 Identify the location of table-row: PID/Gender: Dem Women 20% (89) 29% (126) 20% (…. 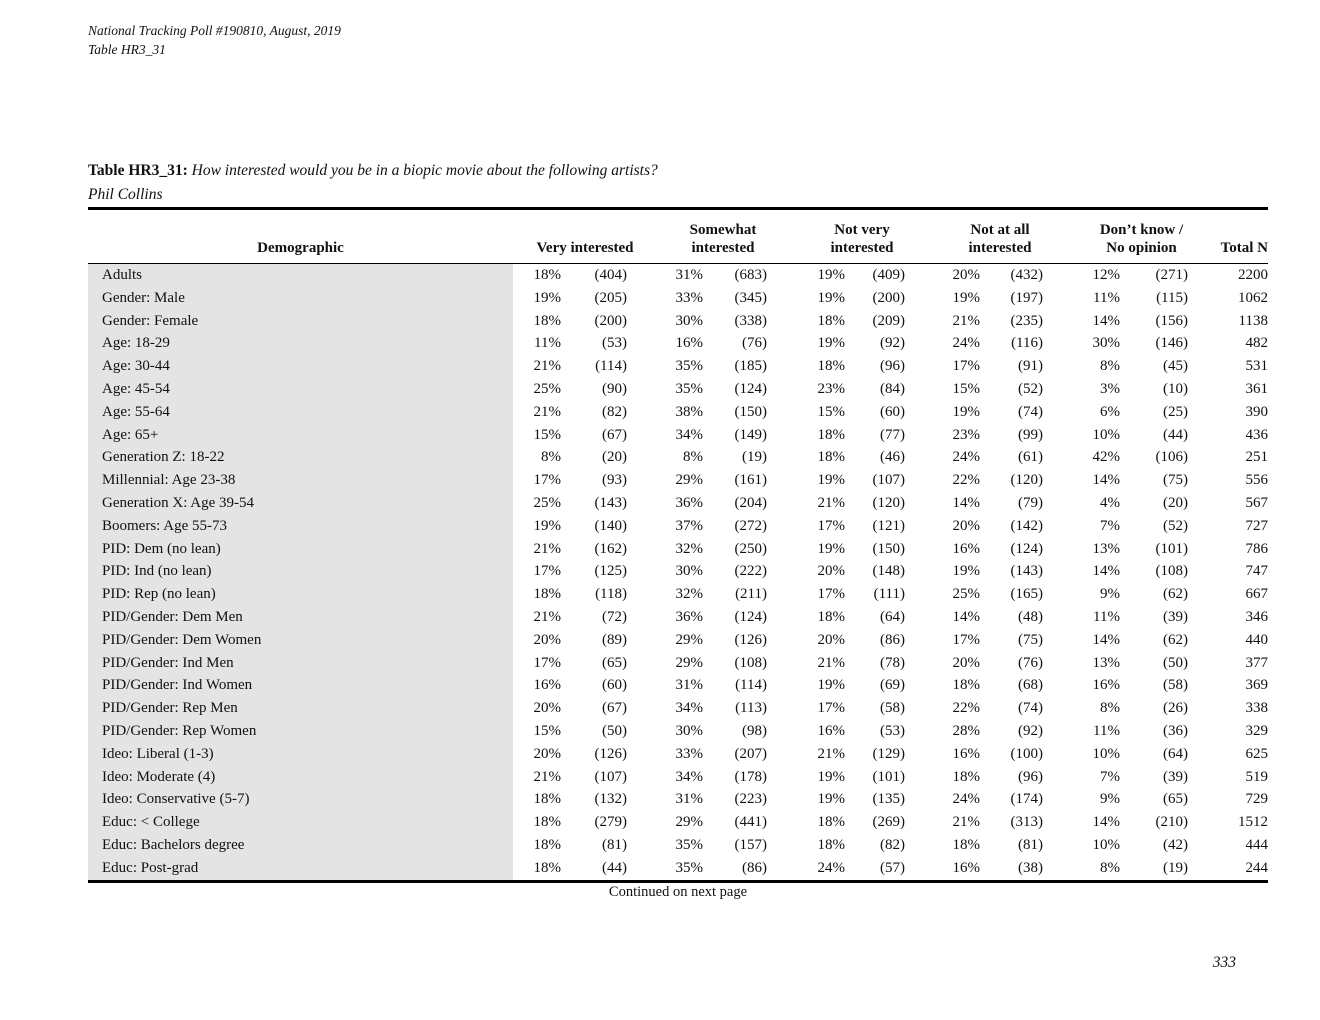
(678, 640).